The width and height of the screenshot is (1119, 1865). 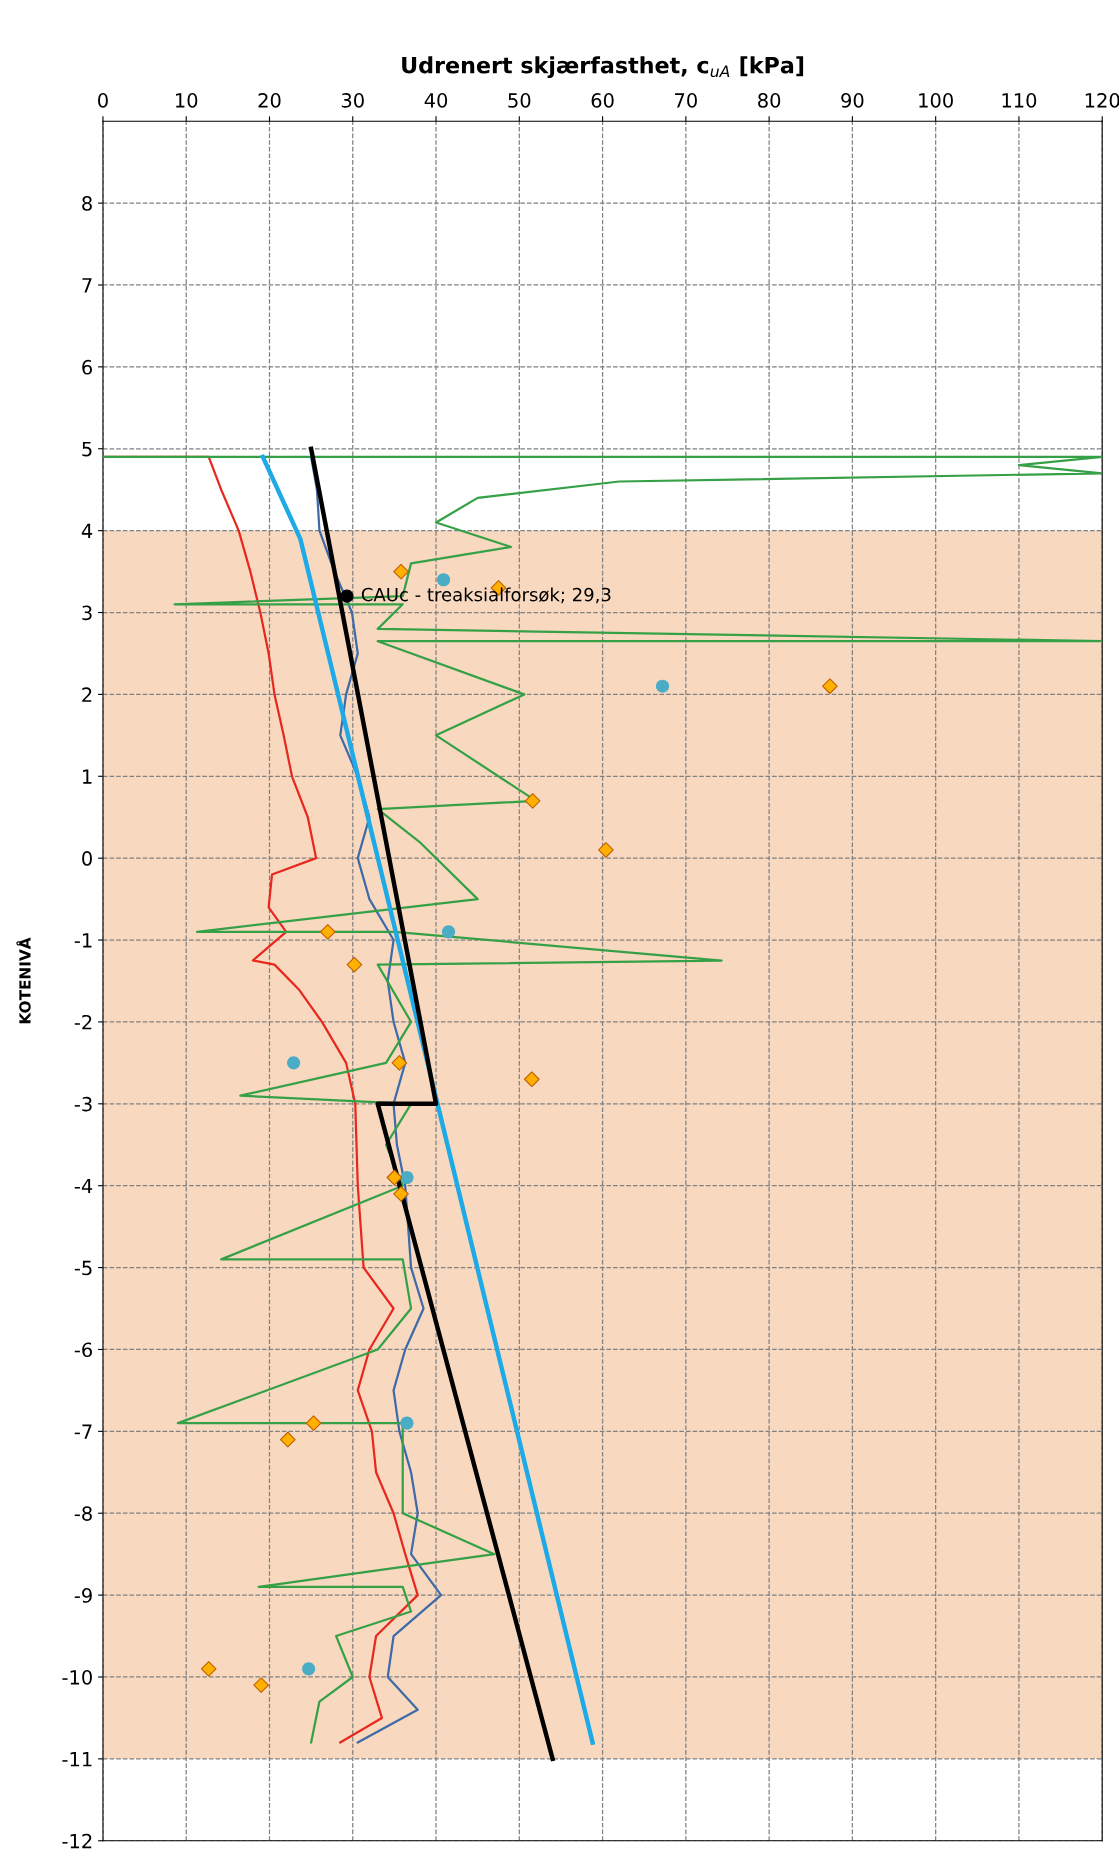 I want to click on y-tick-label: -9, so click(x=83, y=1595).